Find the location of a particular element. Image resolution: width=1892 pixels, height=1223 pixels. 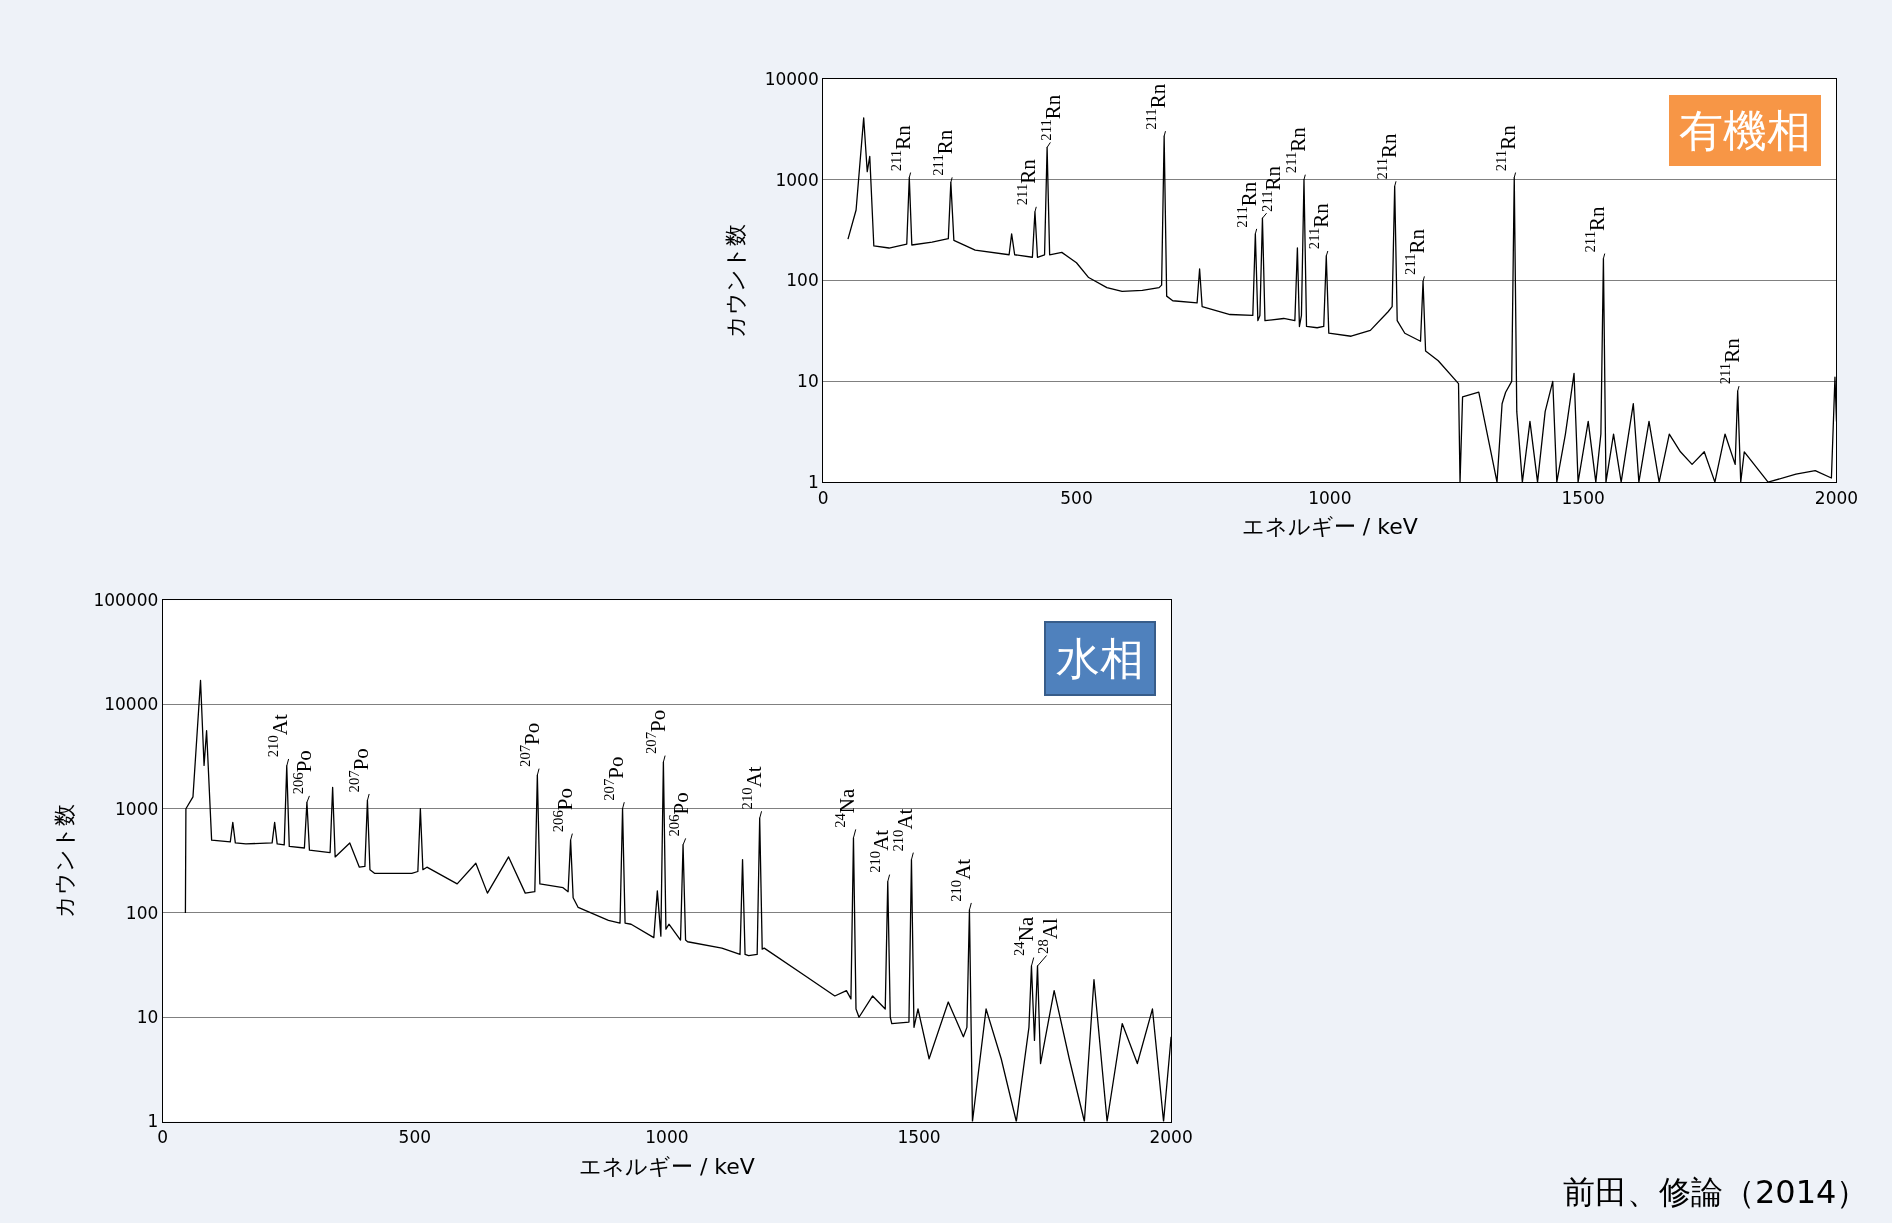

annotation: 有機相 is located at coordinates (1745, 130).